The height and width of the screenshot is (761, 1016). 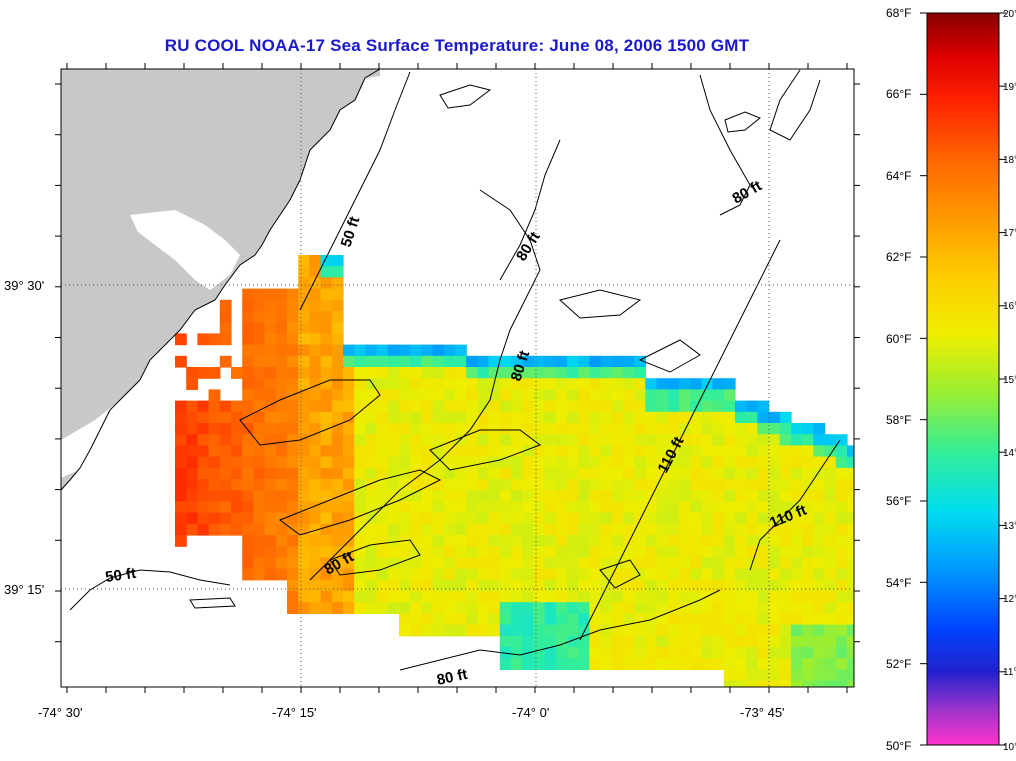 I want to click on contour-50ft-north, so click(x=355, y=191).